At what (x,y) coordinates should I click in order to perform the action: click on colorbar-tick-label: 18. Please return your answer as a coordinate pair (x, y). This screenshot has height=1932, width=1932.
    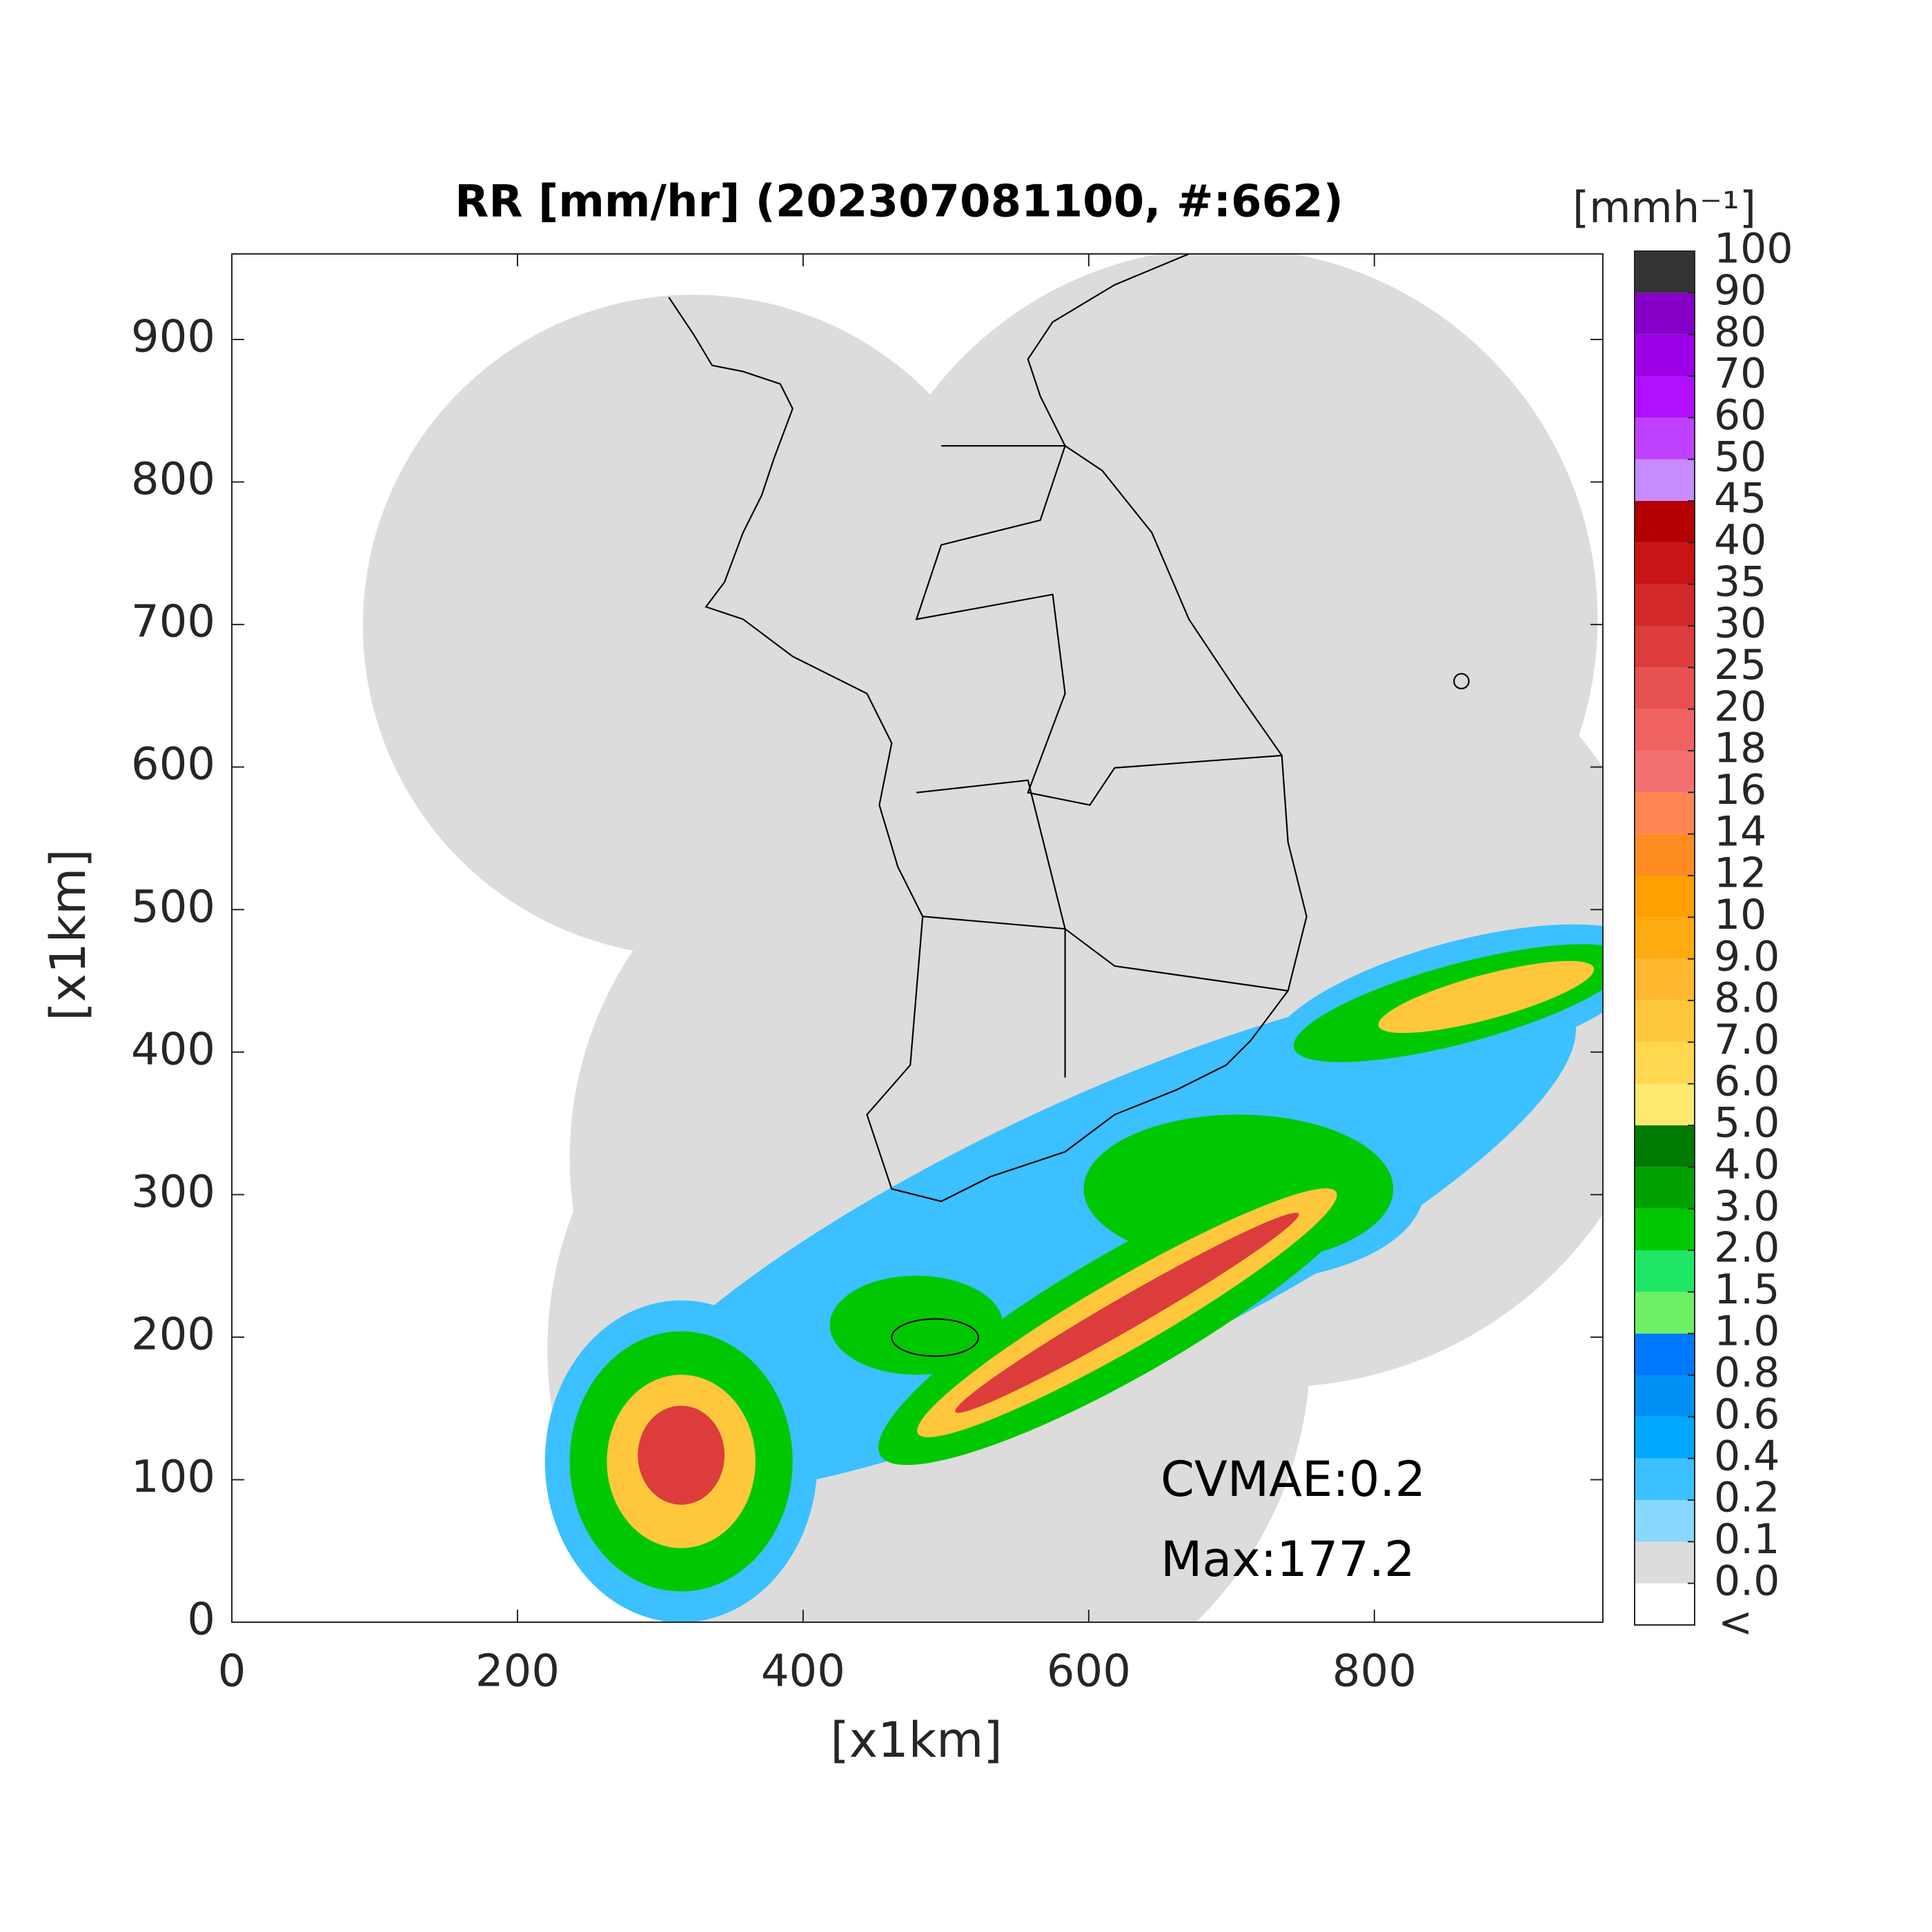
    Looking at the image, I should click on (1740, 748).